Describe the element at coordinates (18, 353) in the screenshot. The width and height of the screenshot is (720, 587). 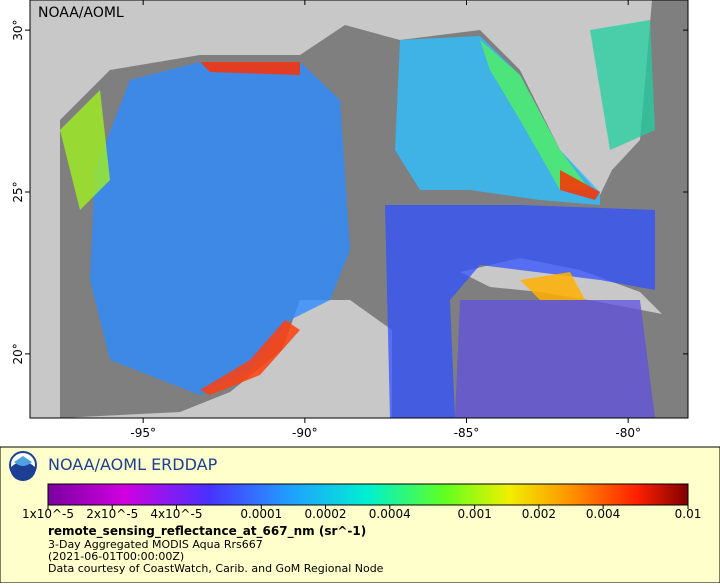
I see `y-tick-label: 20°` at that location.